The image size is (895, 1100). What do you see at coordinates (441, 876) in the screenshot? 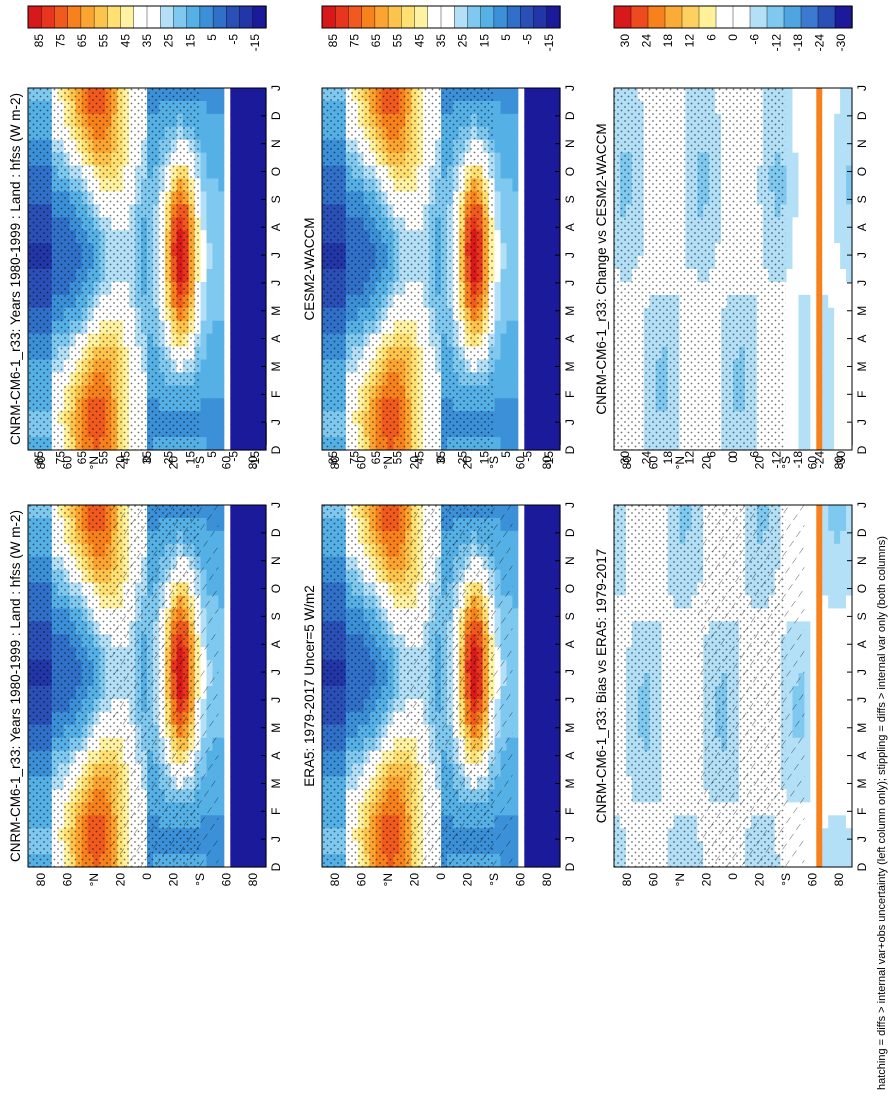
I see `lat-tick-label: 0` at bounding box center [441, 876].